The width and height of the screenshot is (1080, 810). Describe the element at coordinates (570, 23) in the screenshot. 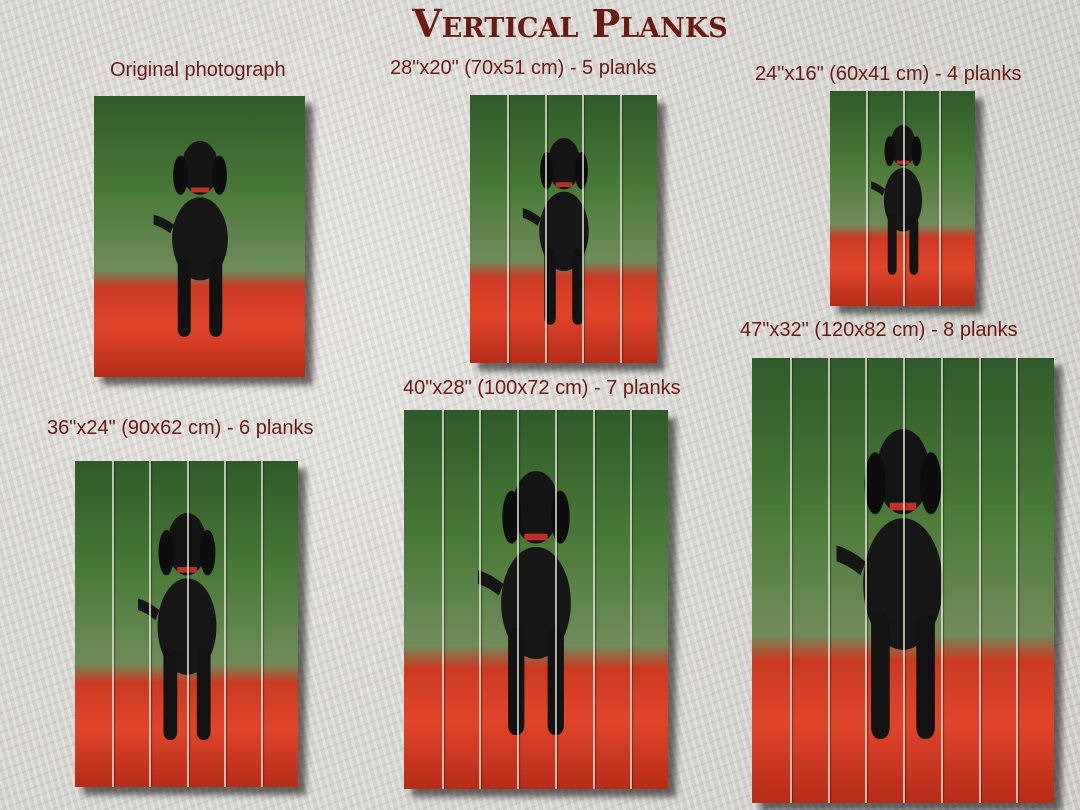

I see `page-title: Vertical Planks` at that location.